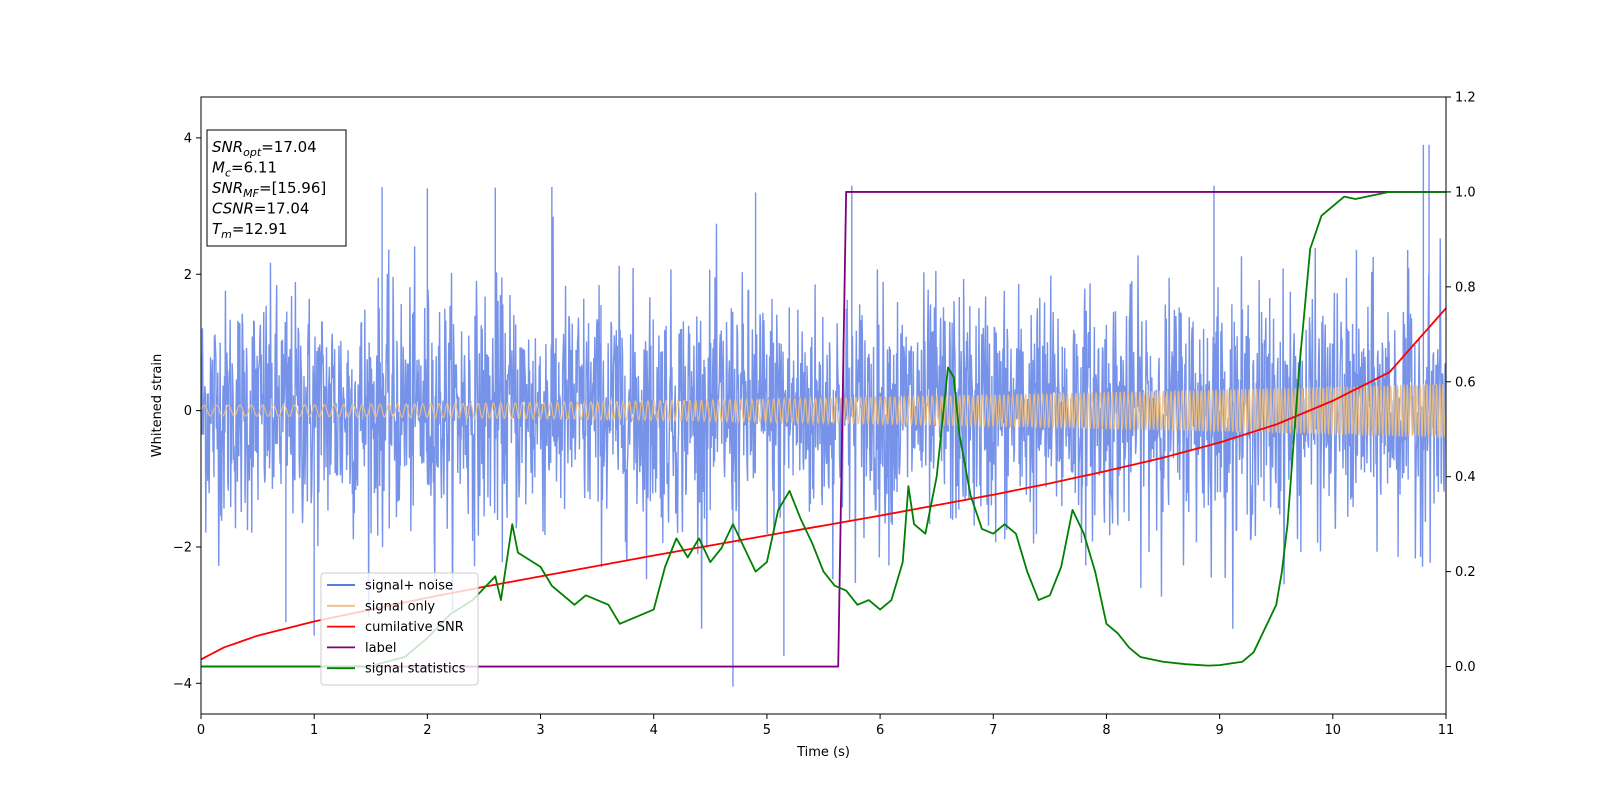 The height and width of the screenshot is (800, 1600). What do you see at coordinates (654, 730) in the screenshot?
I see `x-tick-label: 4` at bounding box center [654, 730].